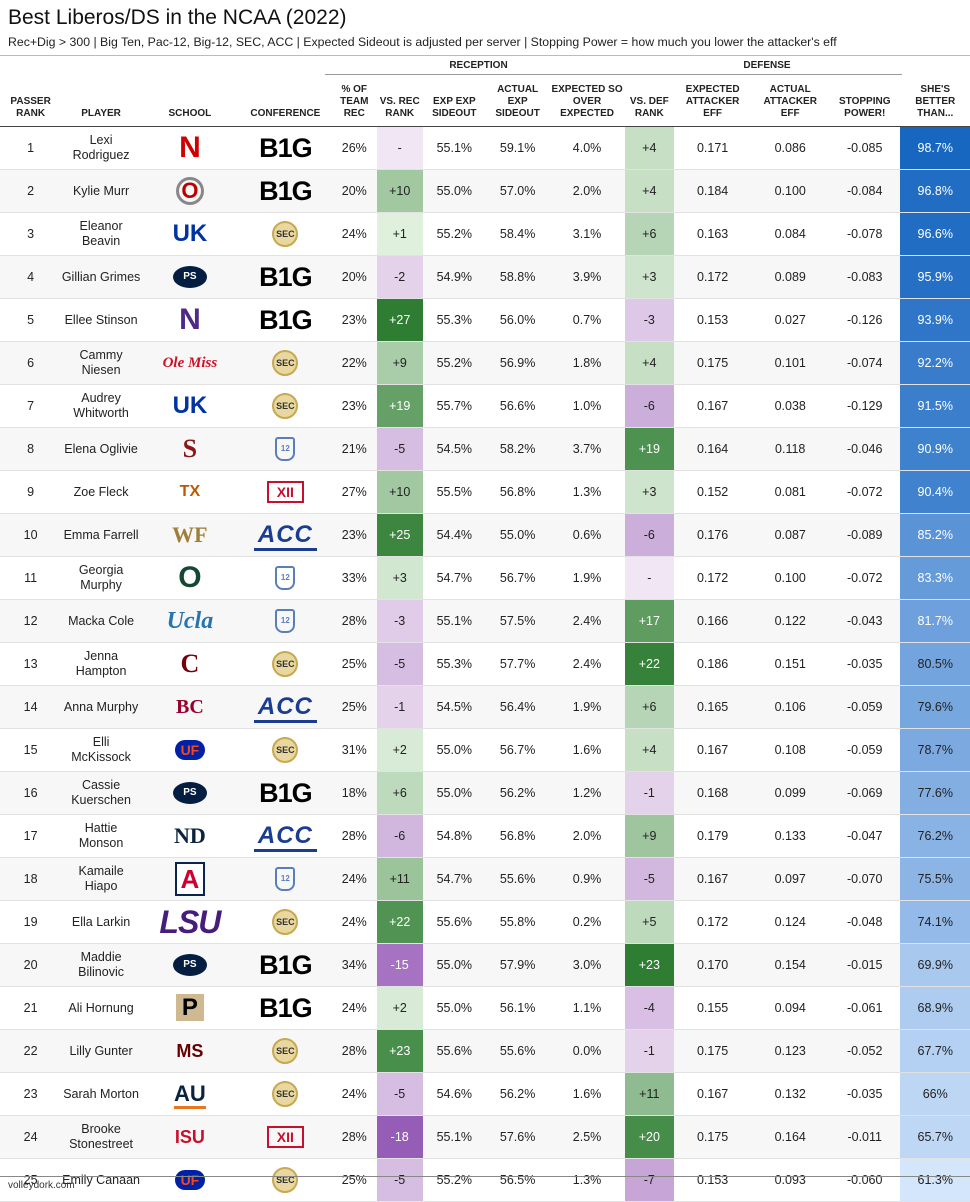  What do you see at coordinates (790, 101) in the screenshot?
I see `column-header-actatt: ACTUAL ATTACKER EFF` at bounding box center [790, 101].